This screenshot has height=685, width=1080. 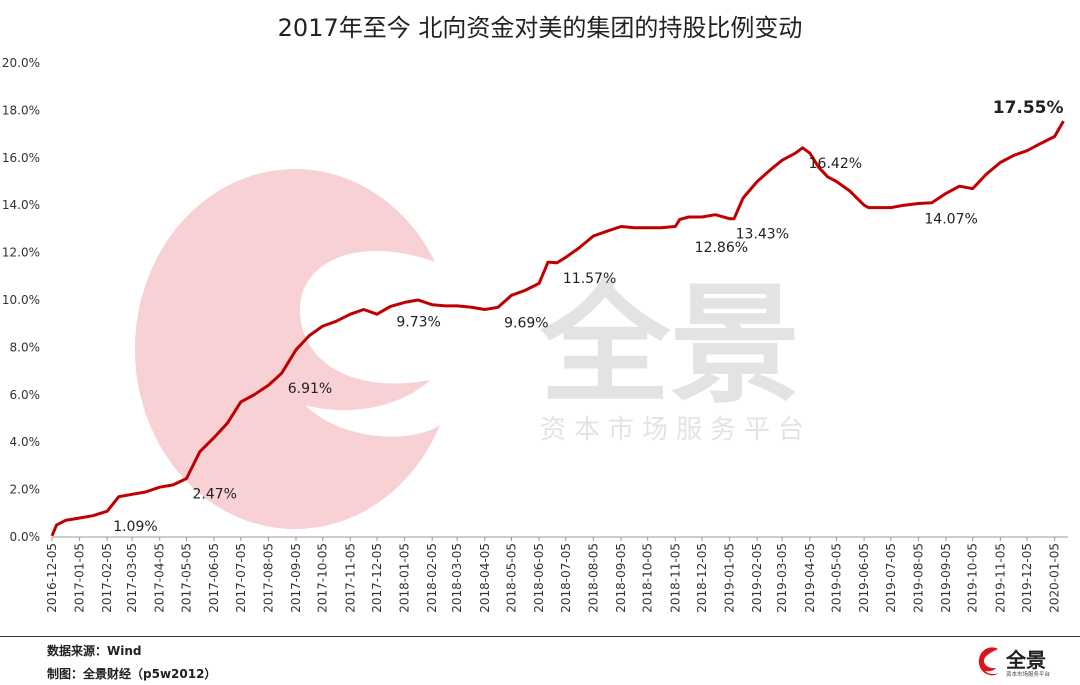 I want to click on x-tick-label: 2017-10-05, so click(x=323, y=578).